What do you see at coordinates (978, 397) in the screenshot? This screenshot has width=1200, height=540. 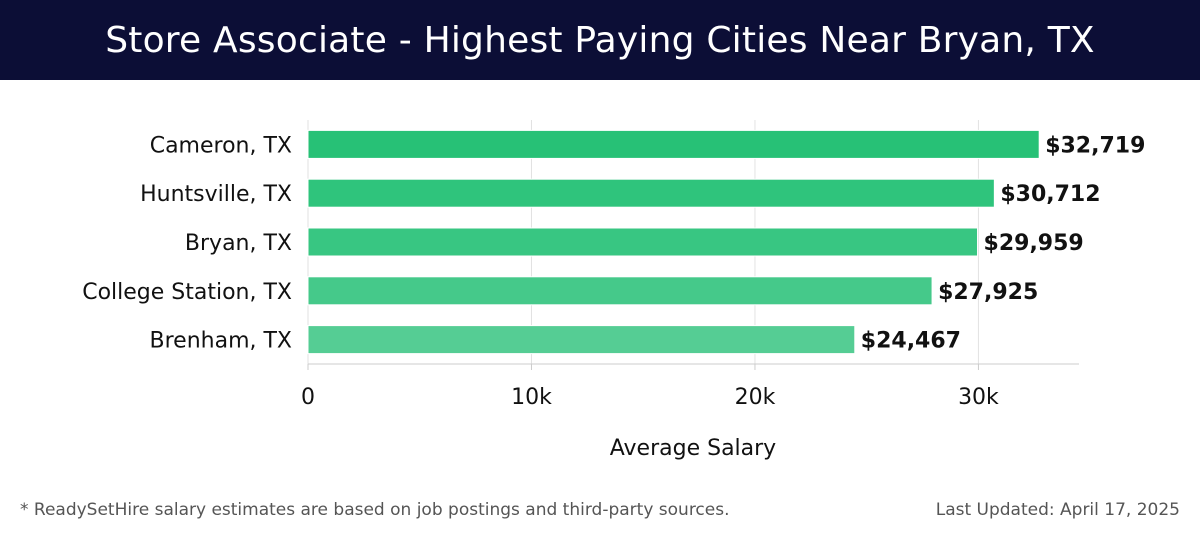 I see `x-tick-label: 30k` at bounding box center [978, 397].